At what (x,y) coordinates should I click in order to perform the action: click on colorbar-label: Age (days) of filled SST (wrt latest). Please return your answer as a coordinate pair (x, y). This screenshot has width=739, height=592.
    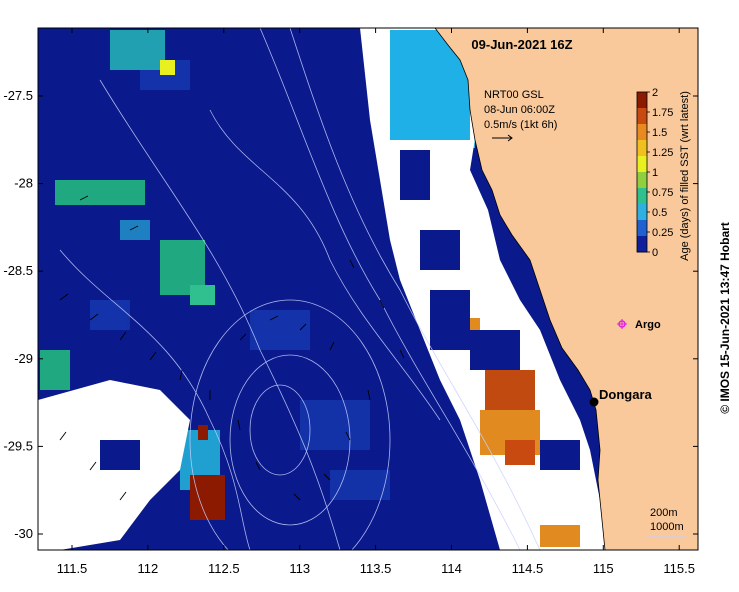
    Looking at the image, I should click on (685, 176).